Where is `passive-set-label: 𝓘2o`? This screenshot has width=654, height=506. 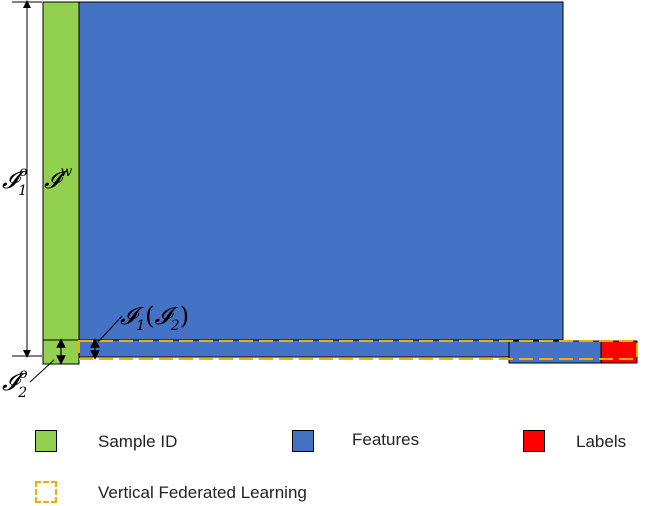 passive-set-label: 𝓘2o is located at coordinates (15, 383).